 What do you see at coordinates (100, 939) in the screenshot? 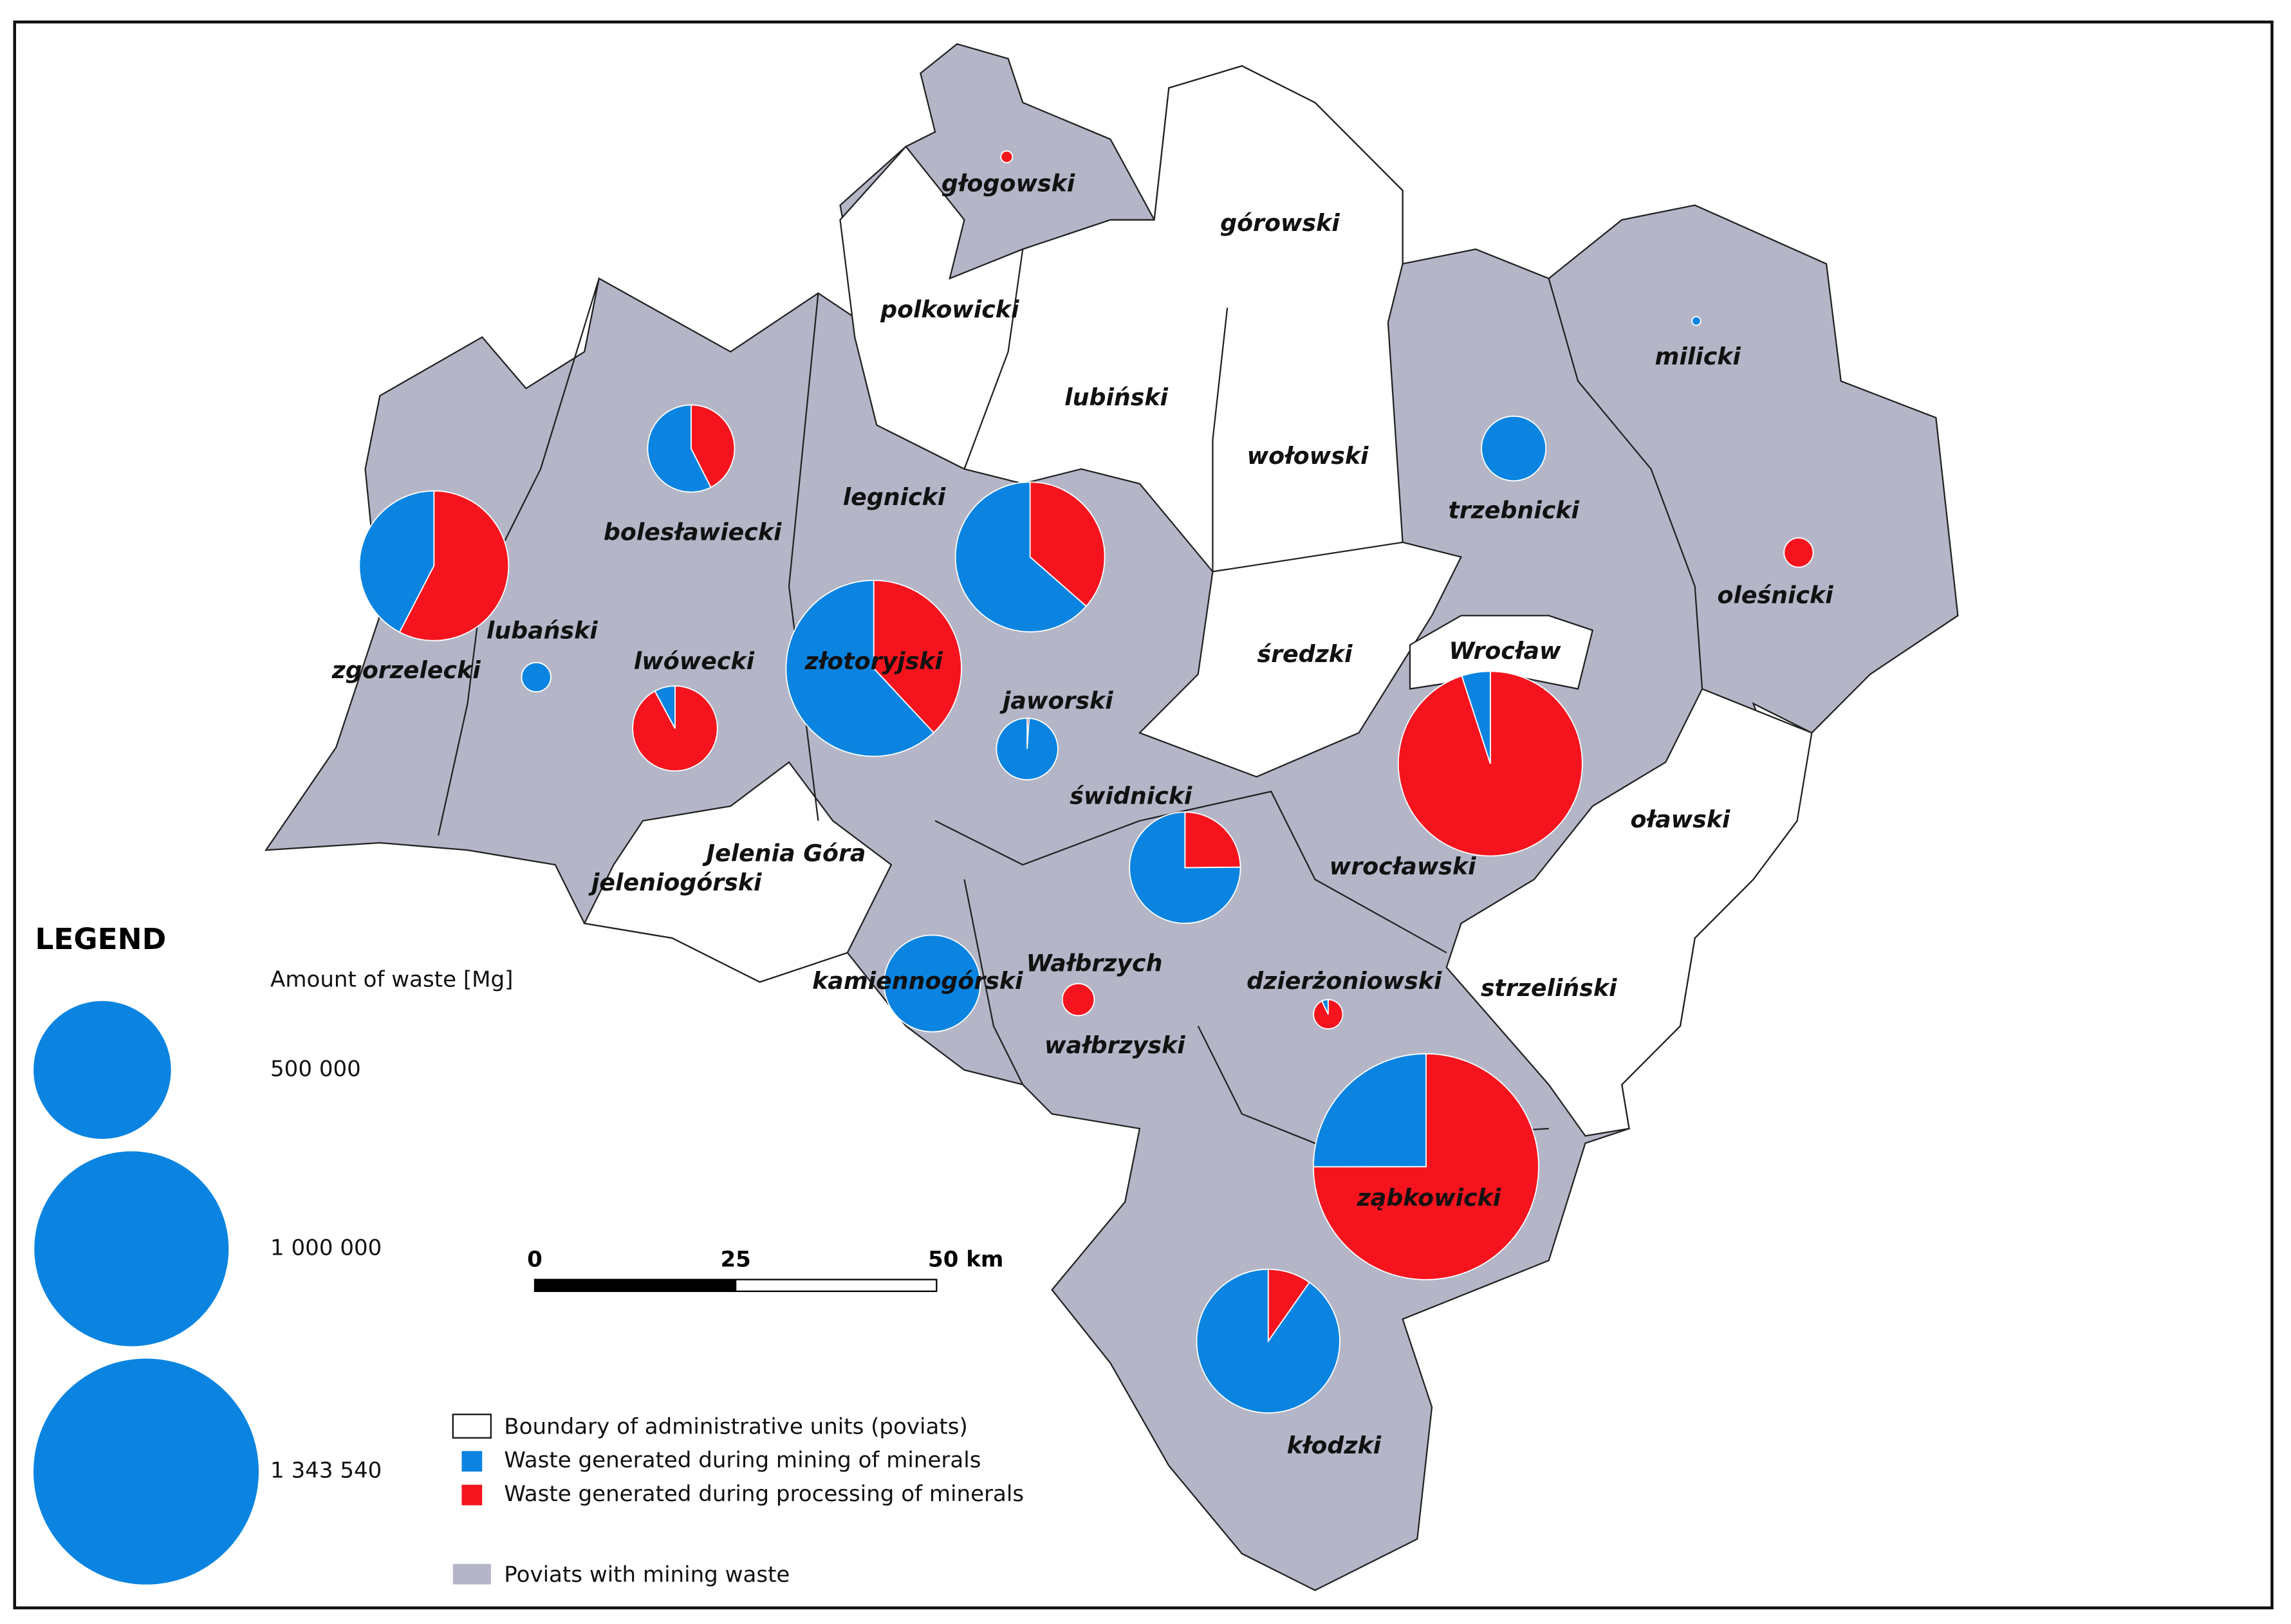
I see `legend-title: LEGEND` at bounding box center [100, 939].